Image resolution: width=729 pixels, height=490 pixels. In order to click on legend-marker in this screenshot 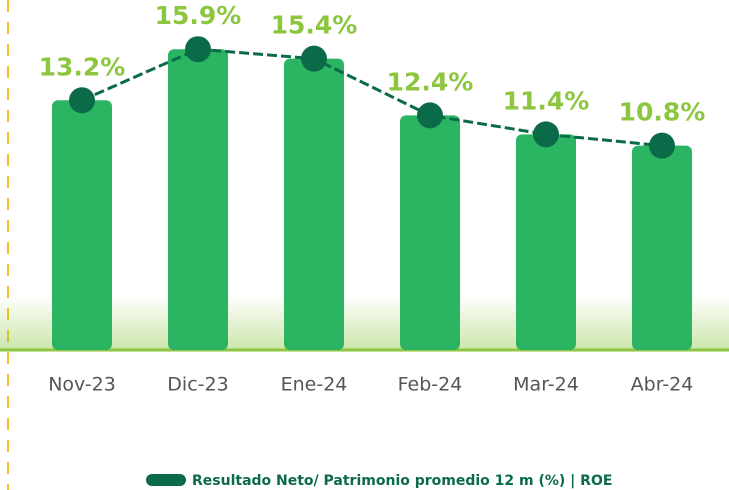, I will do `click(166, 480)`.